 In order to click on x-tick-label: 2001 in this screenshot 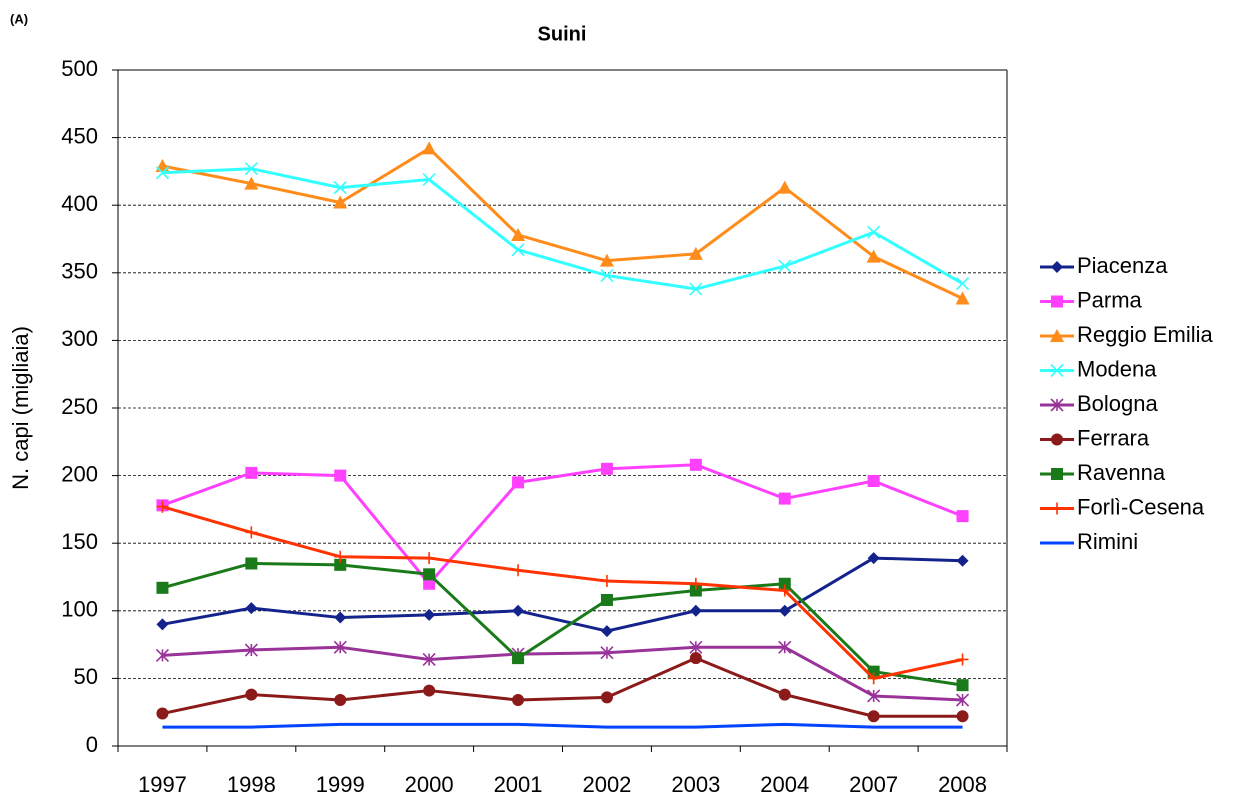, I will do `click(518, 784)`.